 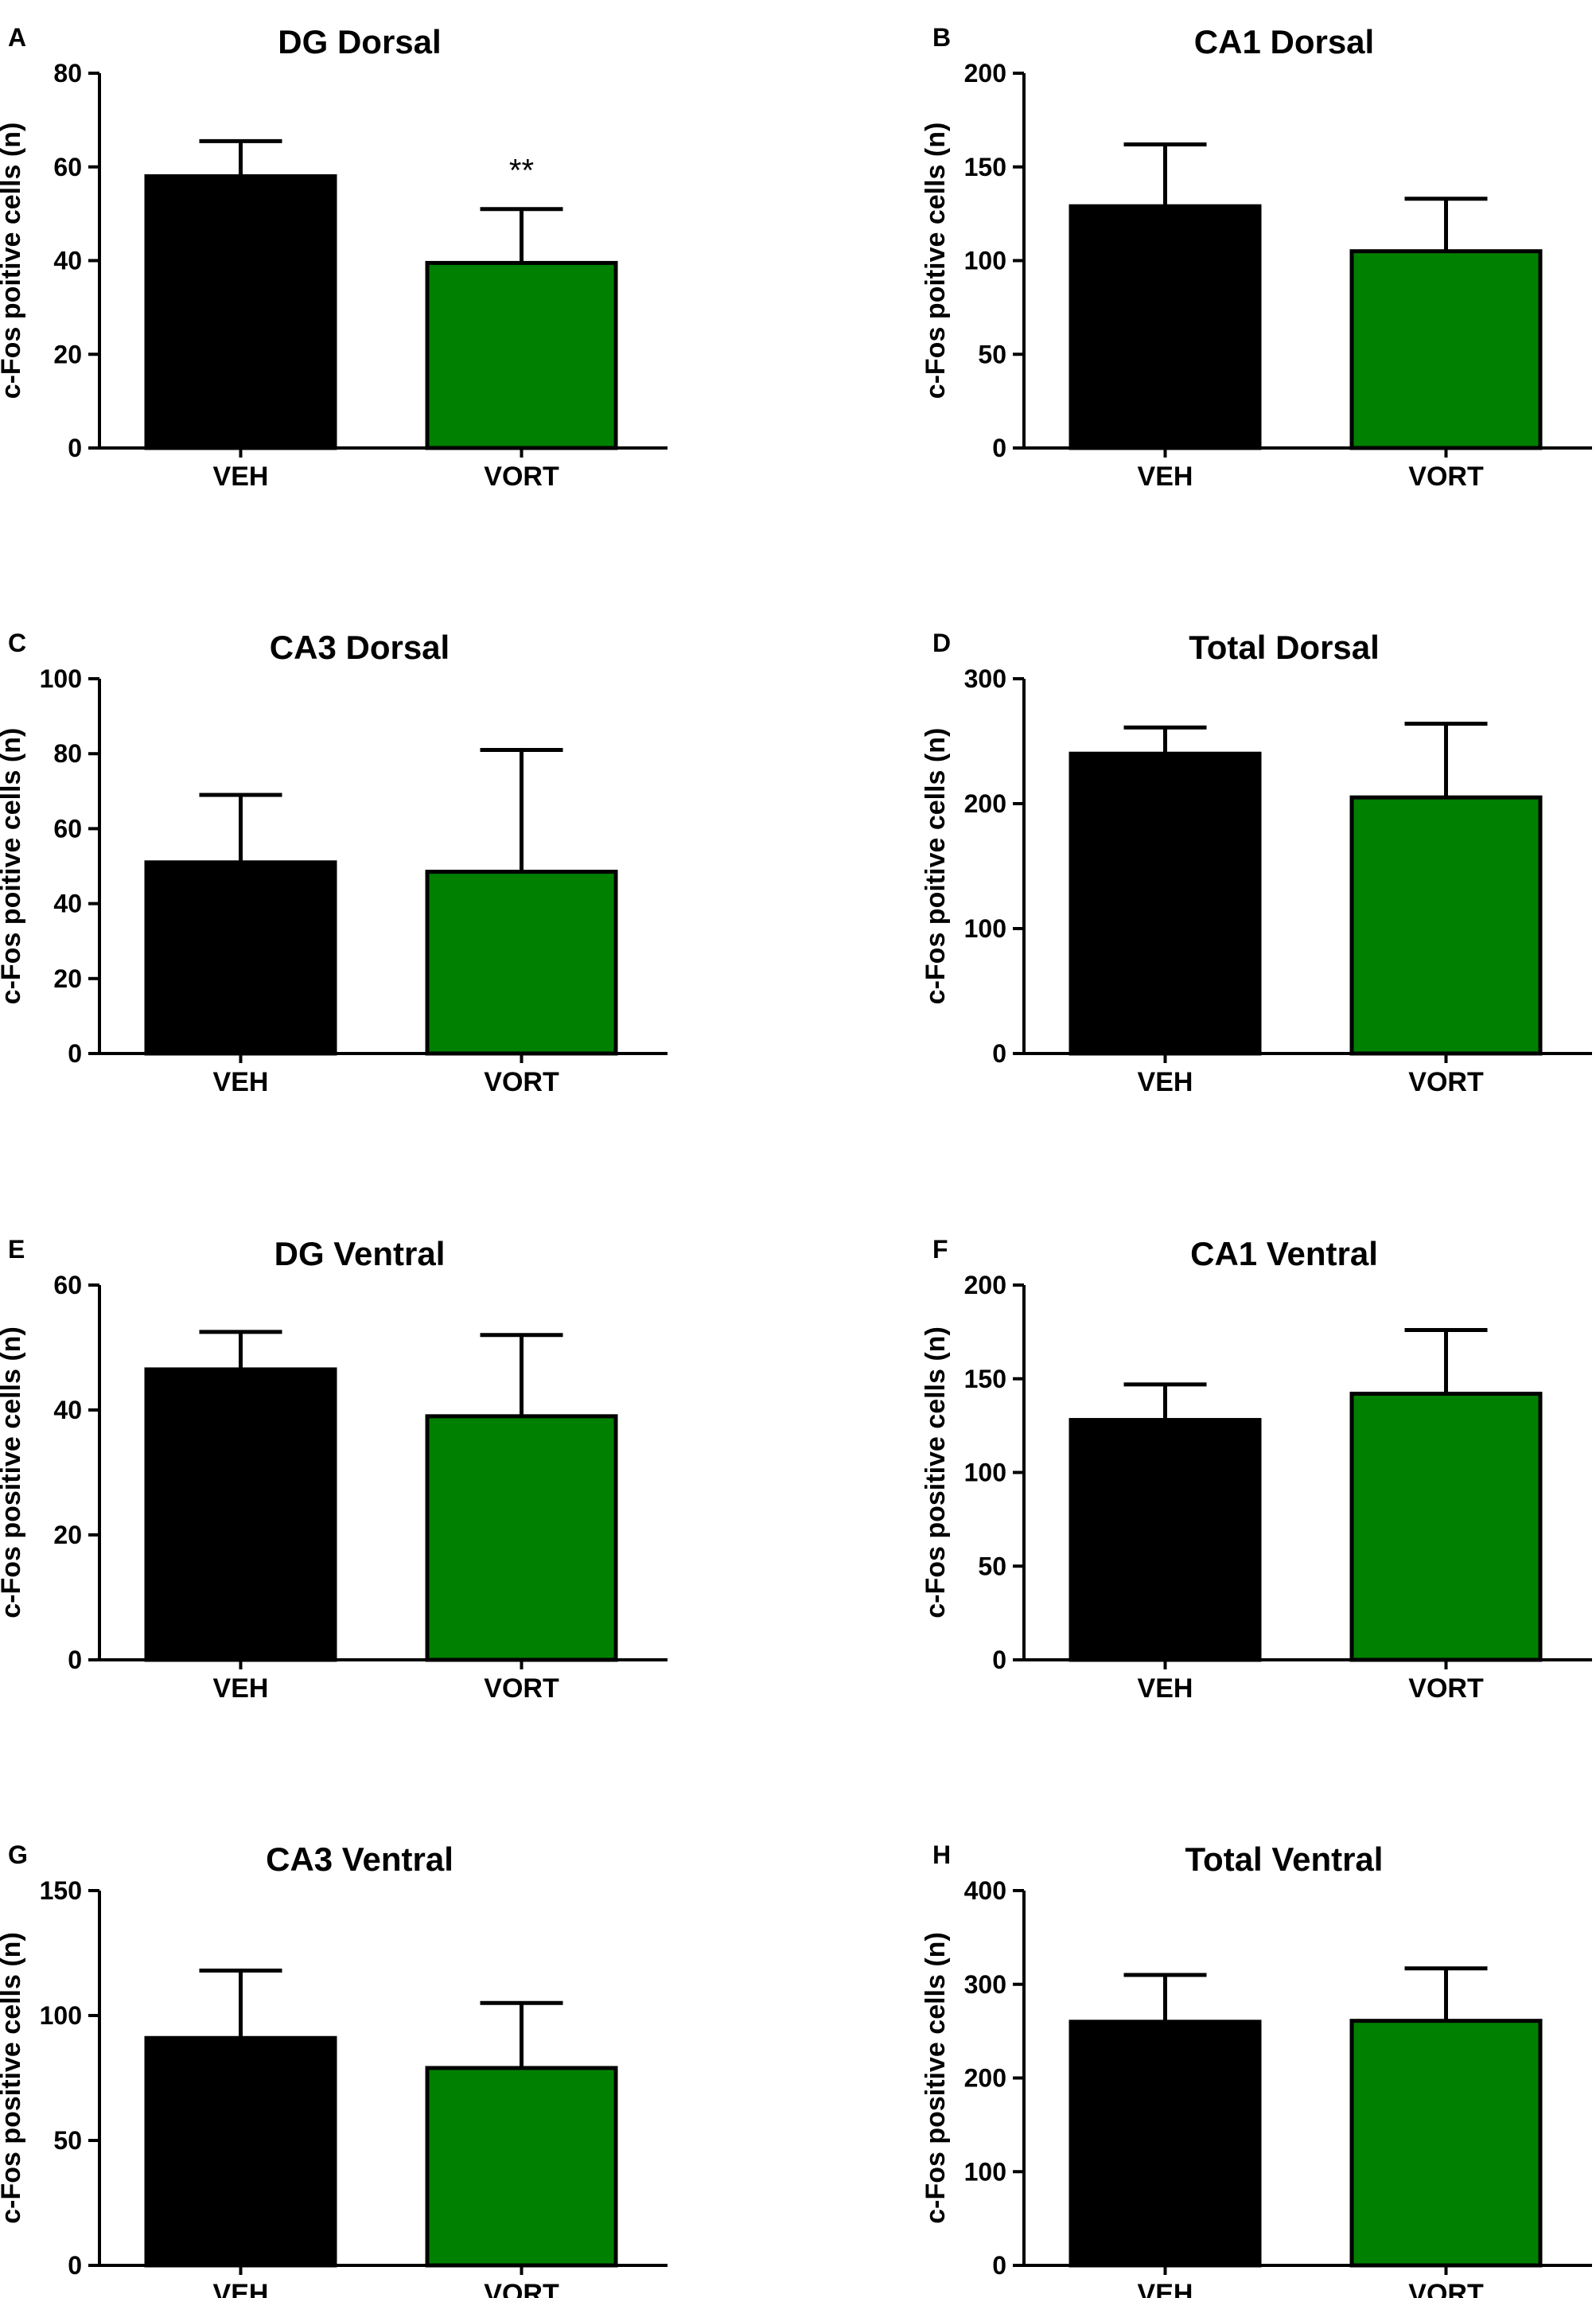 What do you see at coordinates (360, 1859) in the screenshot?
I see `chart-title: CA3 Ventral` at bounding box center [360, 1859].